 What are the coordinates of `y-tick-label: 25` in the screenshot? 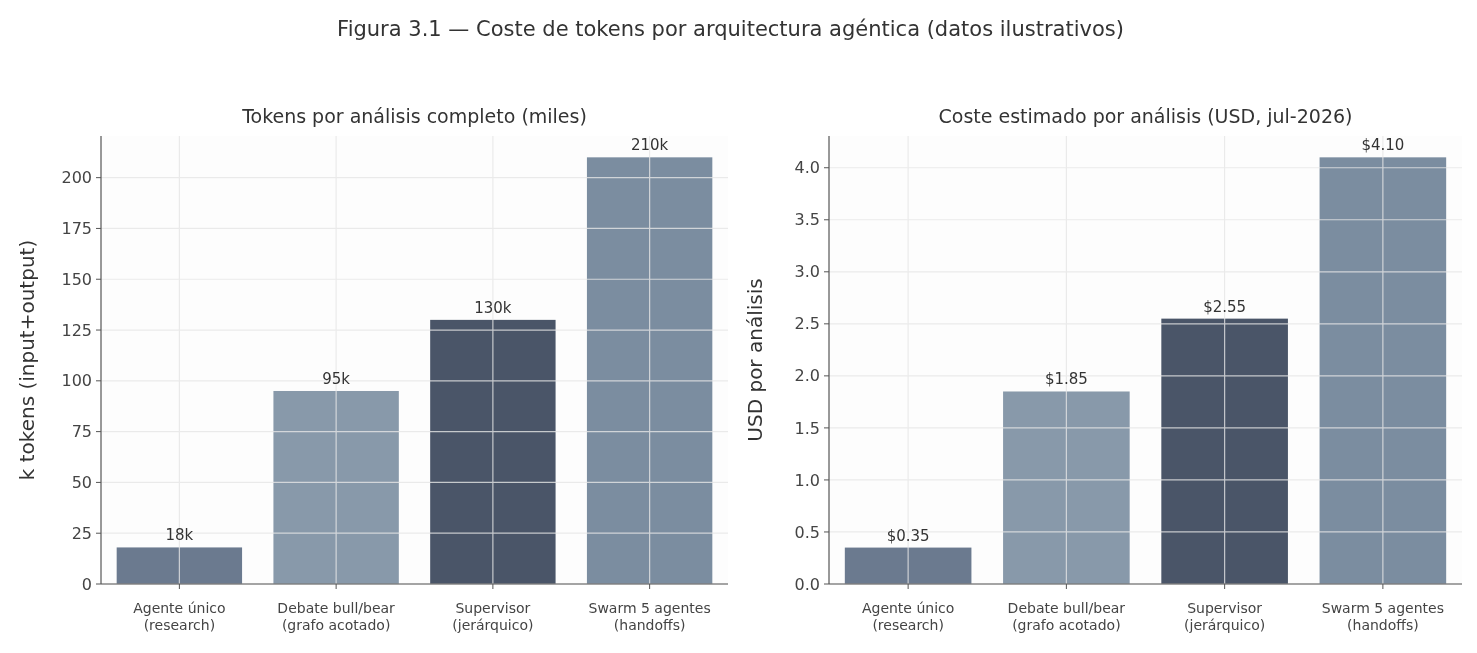 It's located at (81, 533).